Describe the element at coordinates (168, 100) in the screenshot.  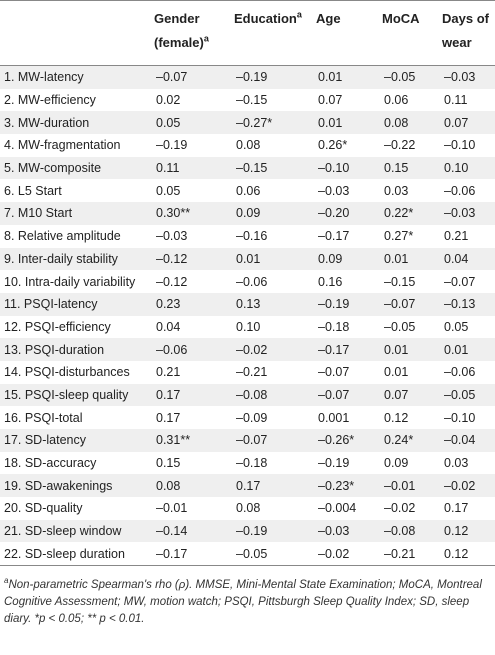
I see `cell-value: 0.02` at that location.